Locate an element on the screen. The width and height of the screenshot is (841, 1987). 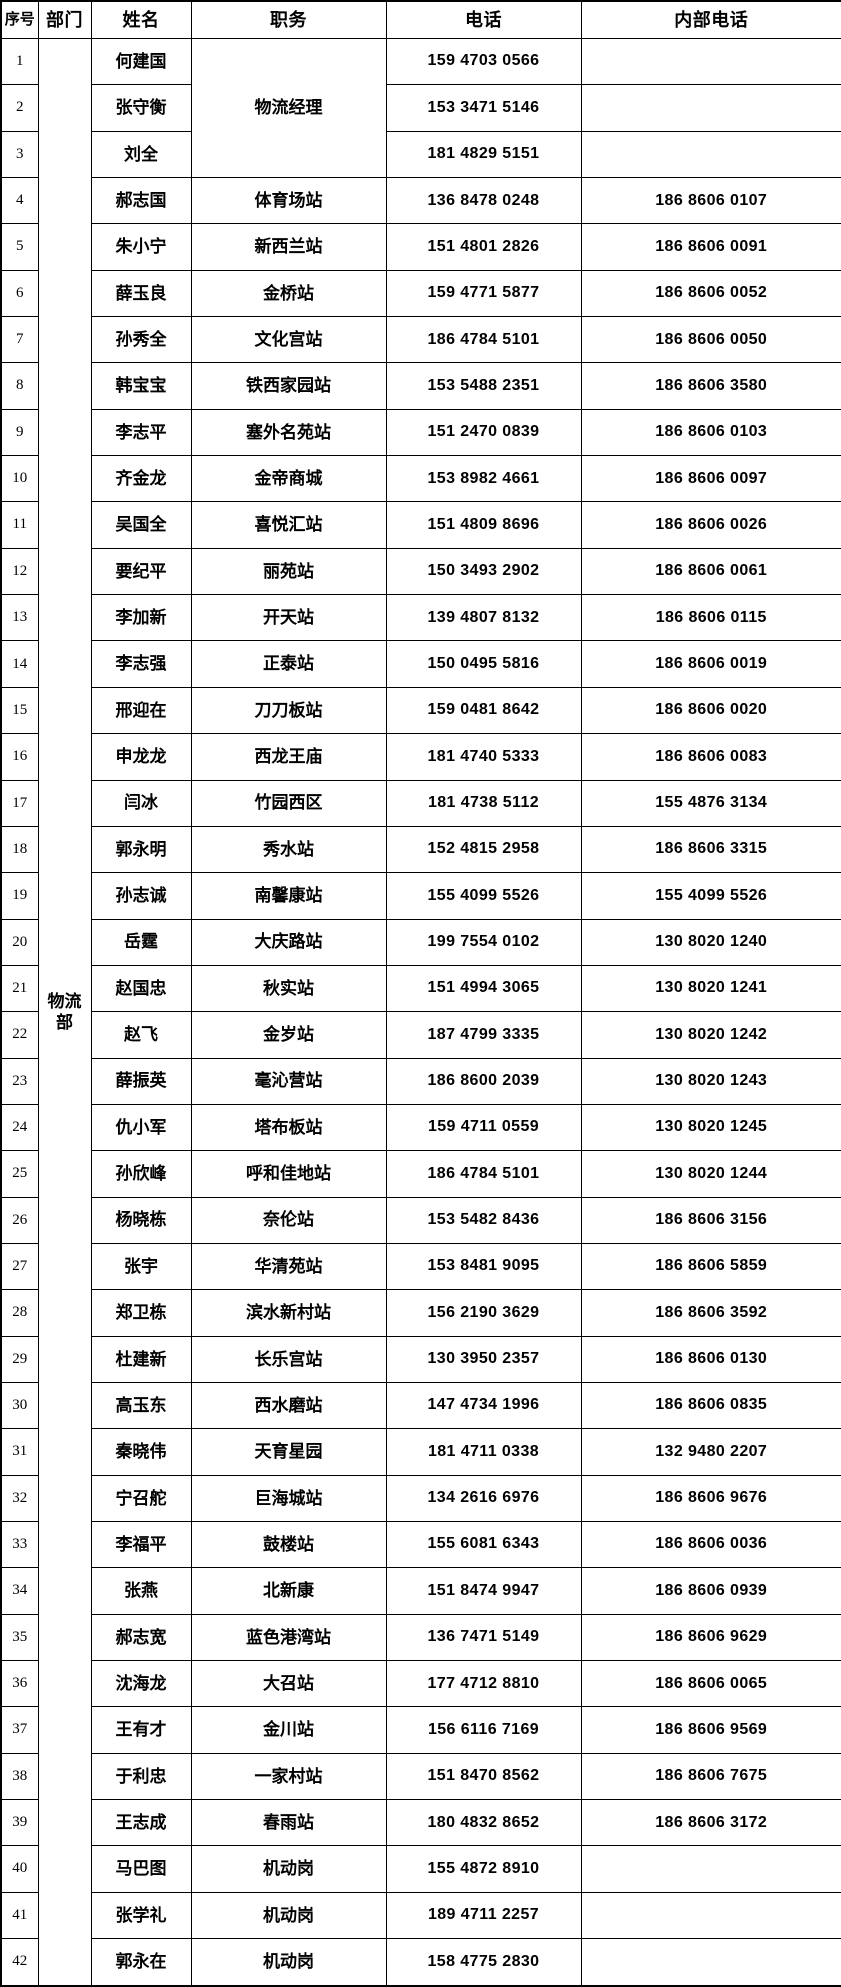
cell-phone: 153 3471 5146 is located at coordinates (483, 108).